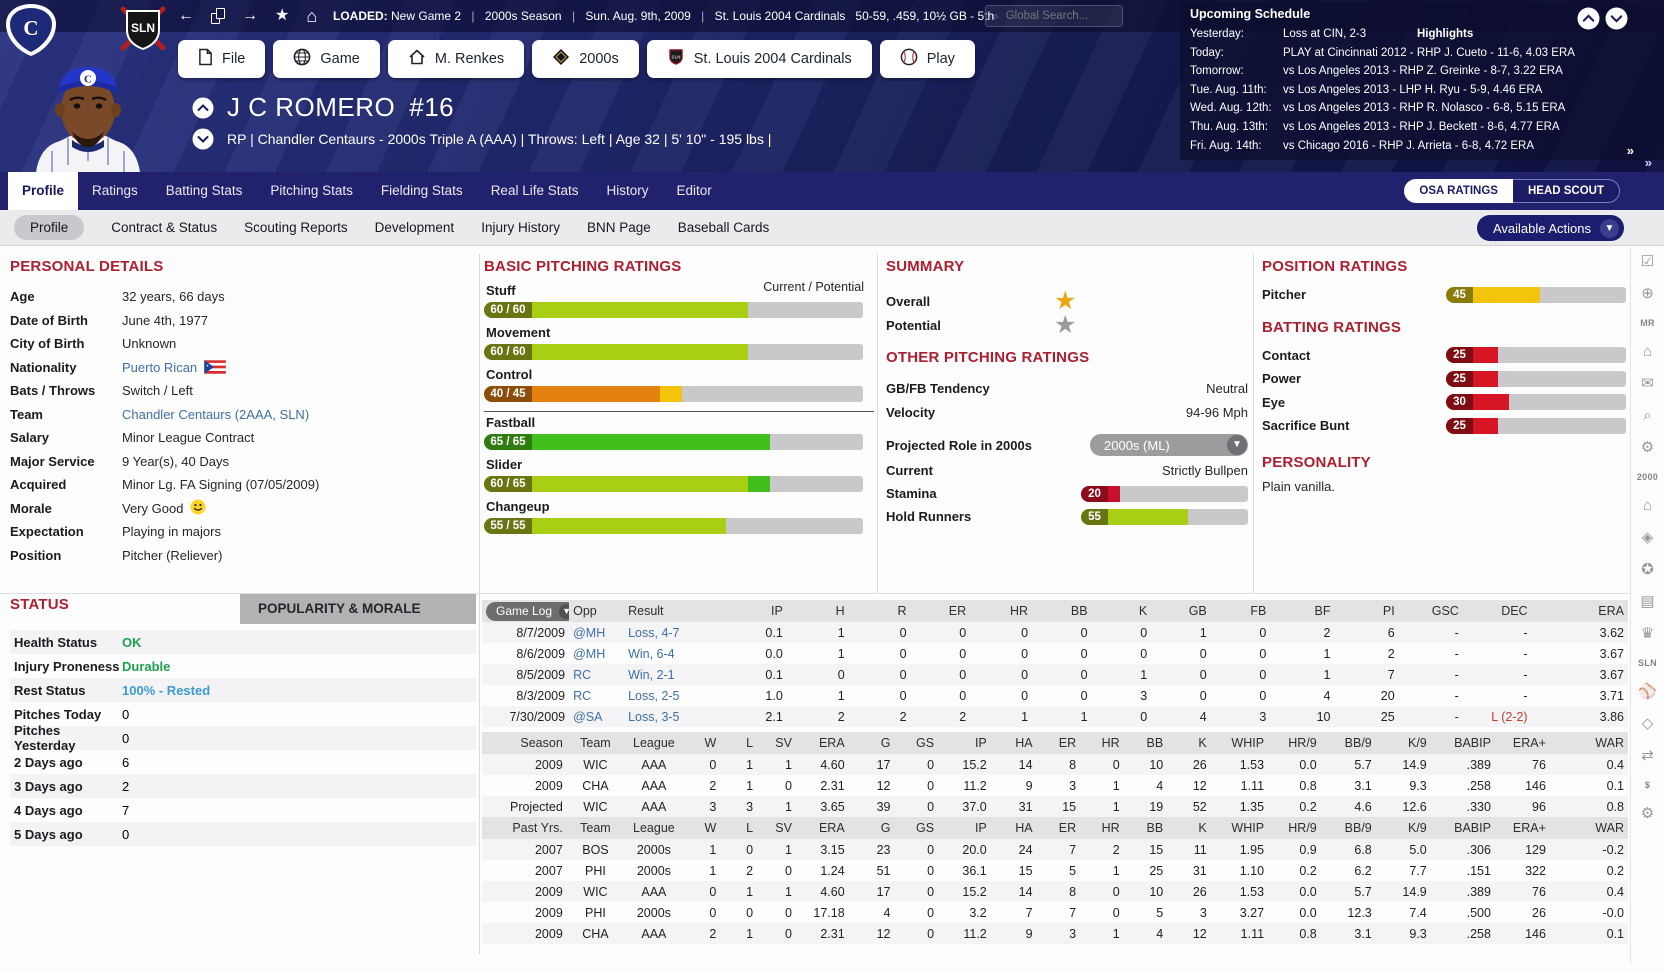  Describe the element at coordinates (203, 139) in the screenshot. I see `expand-info-icon` at that location.